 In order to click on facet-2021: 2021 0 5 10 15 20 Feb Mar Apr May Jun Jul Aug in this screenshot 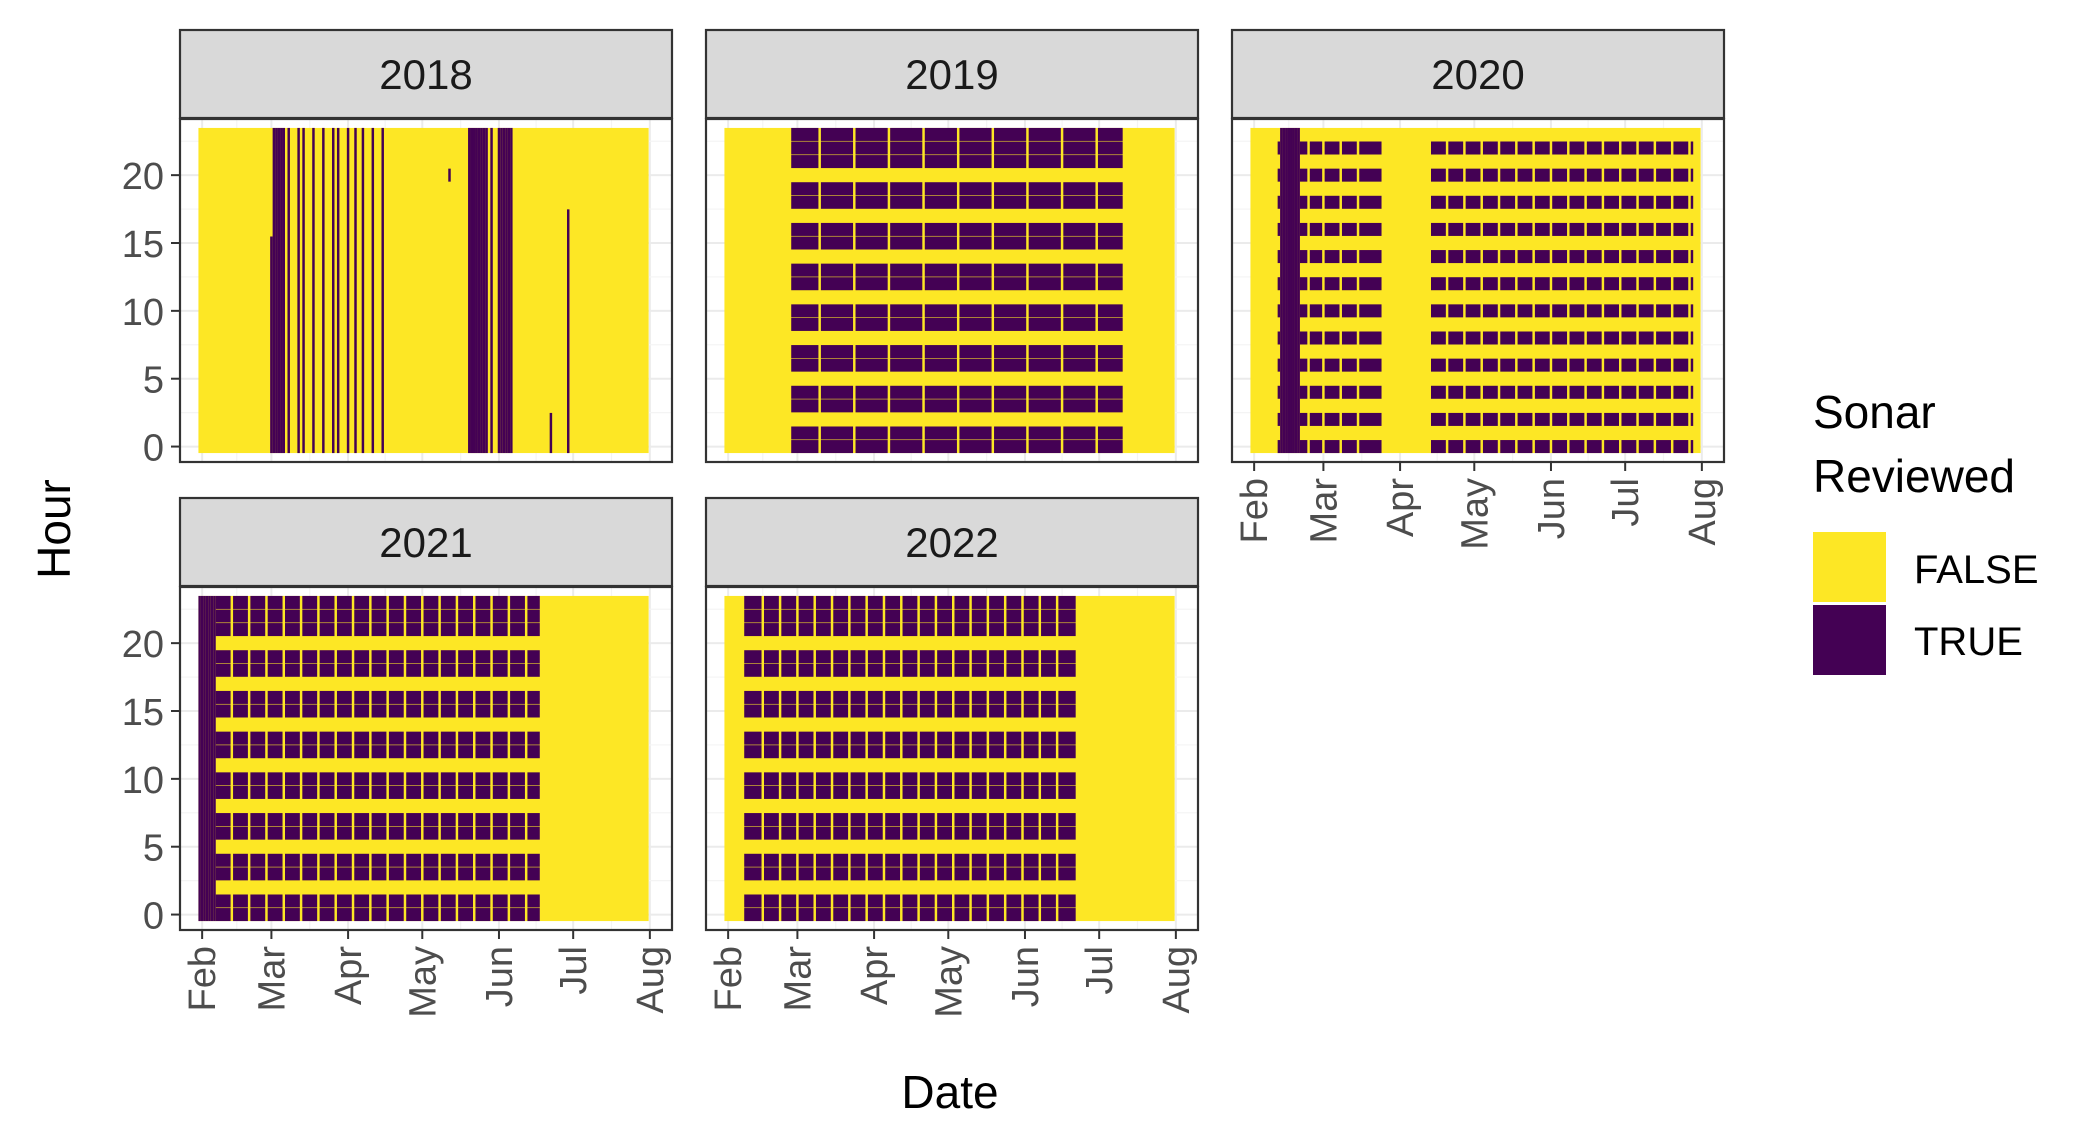, I will do `click(398, 757)`.